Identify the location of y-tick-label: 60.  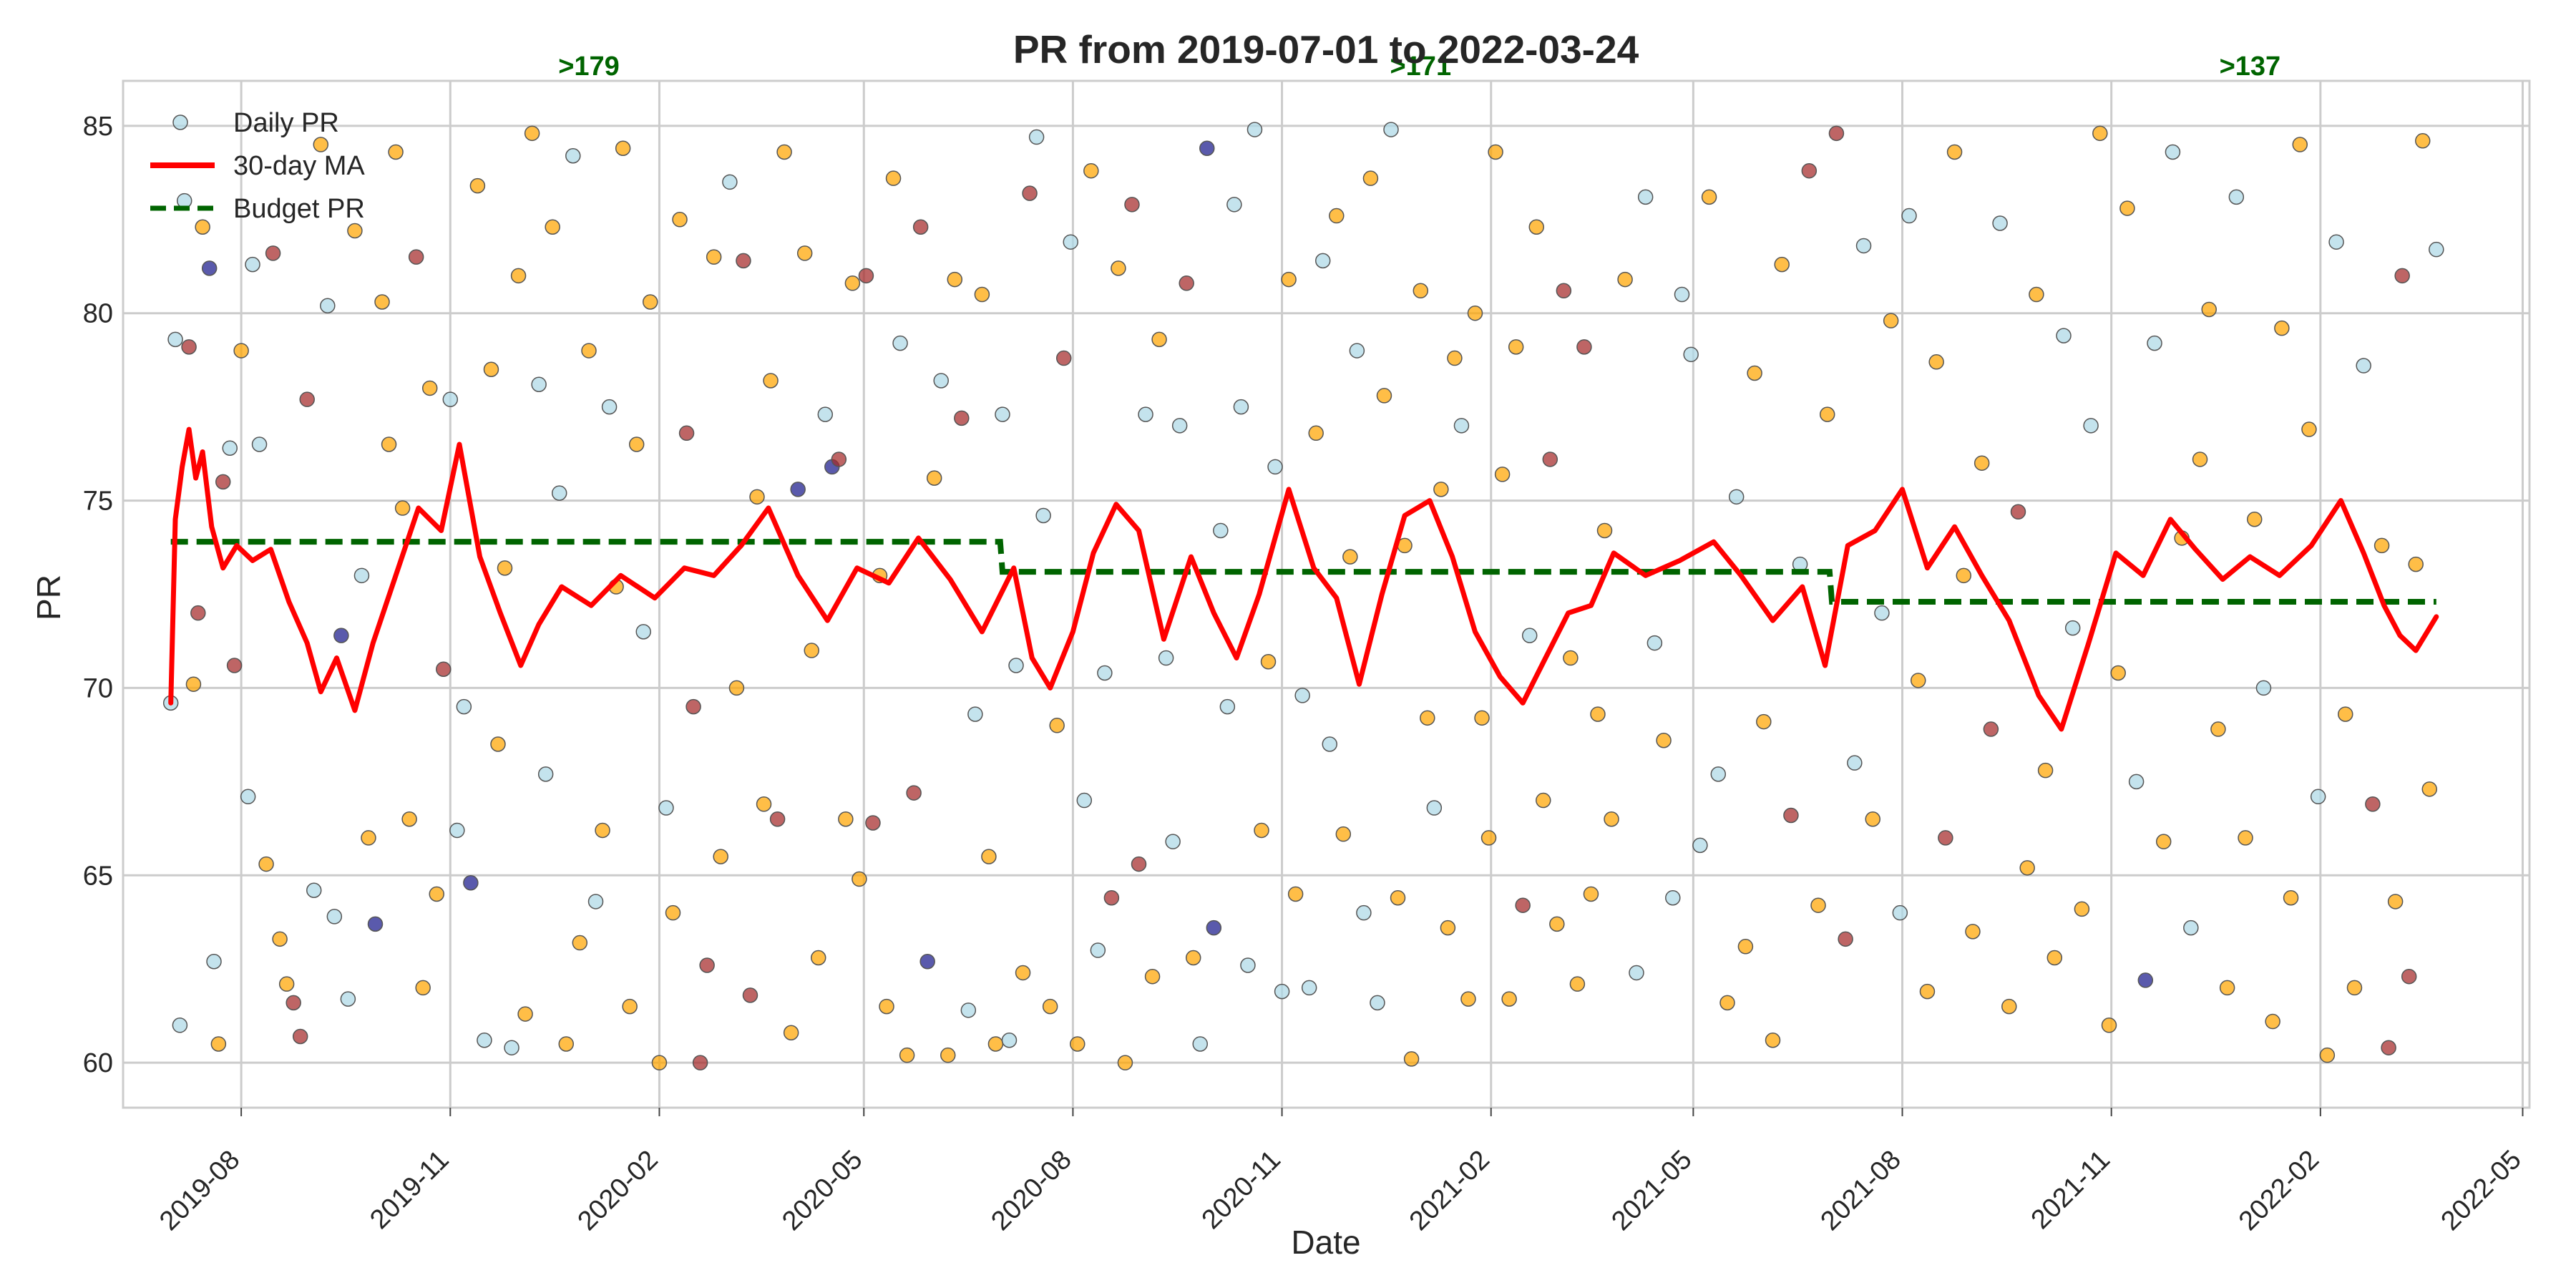
(98, 1063).